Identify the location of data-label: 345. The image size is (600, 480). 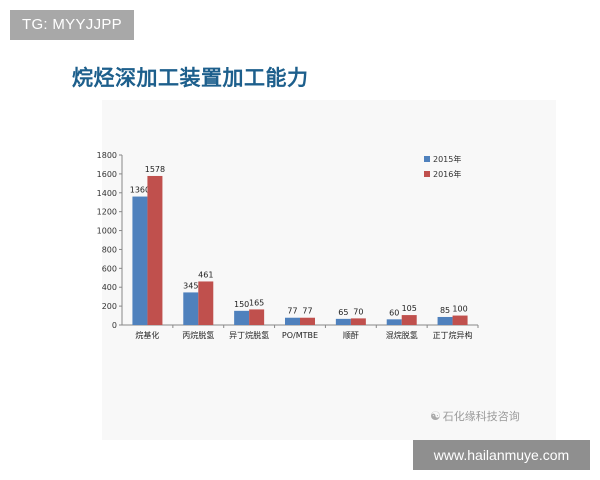
(190, 285).